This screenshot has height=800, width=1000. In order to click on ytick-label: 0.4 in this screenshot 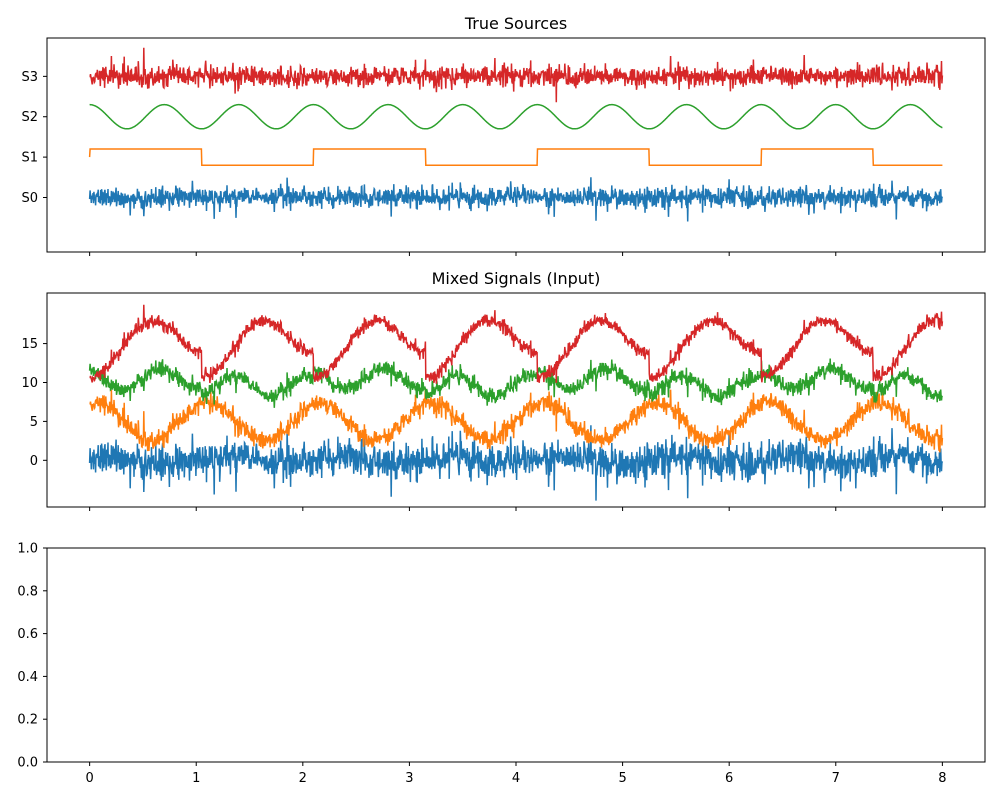, I will do `click(27, 677)`.